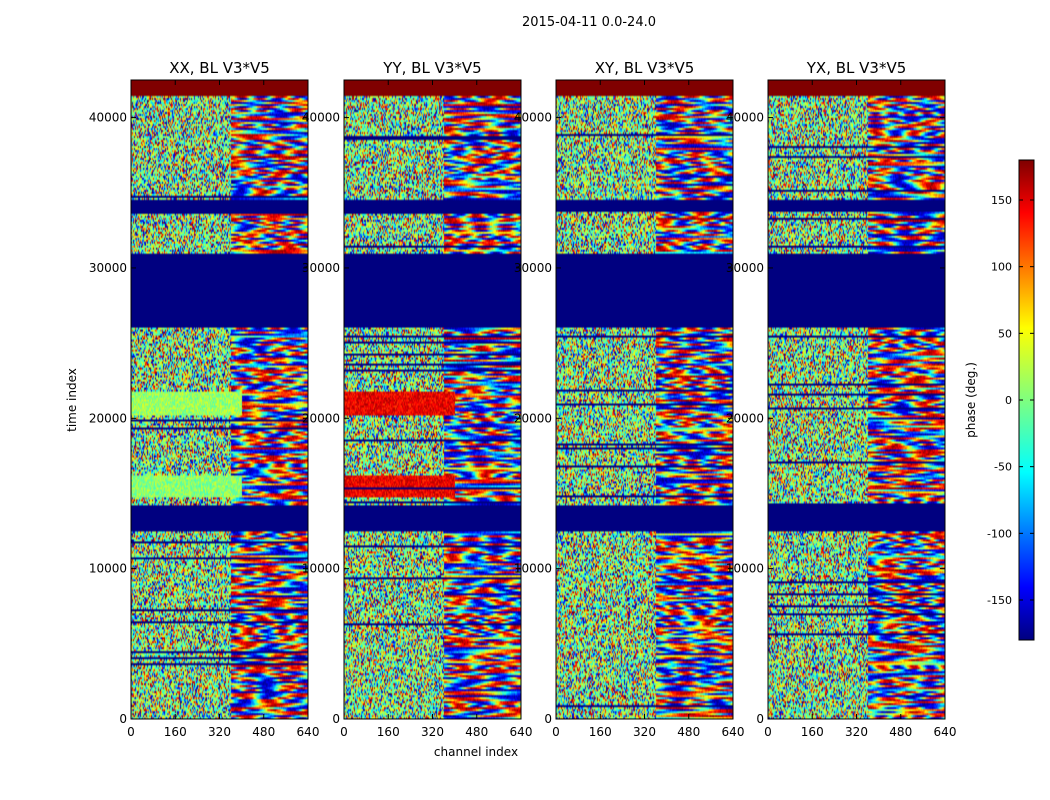 The image size is (1050, 800). I want to click on panel-xy-image, so click(644, 399).